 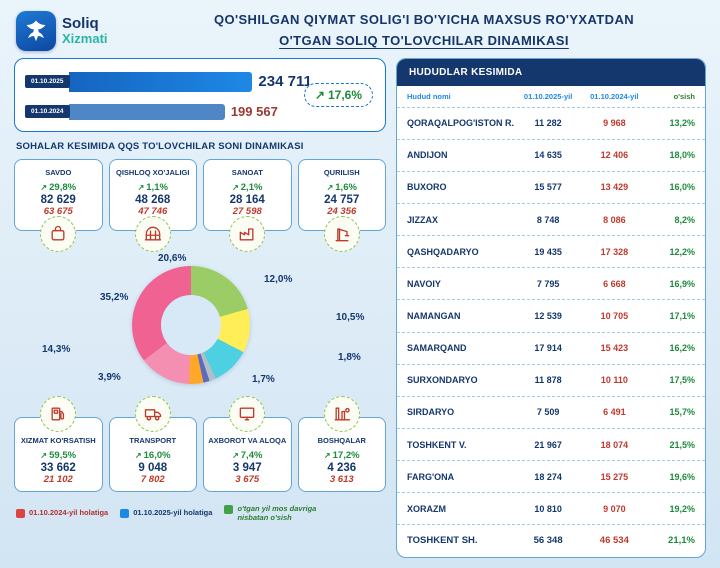 What do you see at coordinates (47, 112) in the screenshot?
I see `bar-label-2024: 01.10.2024` at bounding box center [47, 112].